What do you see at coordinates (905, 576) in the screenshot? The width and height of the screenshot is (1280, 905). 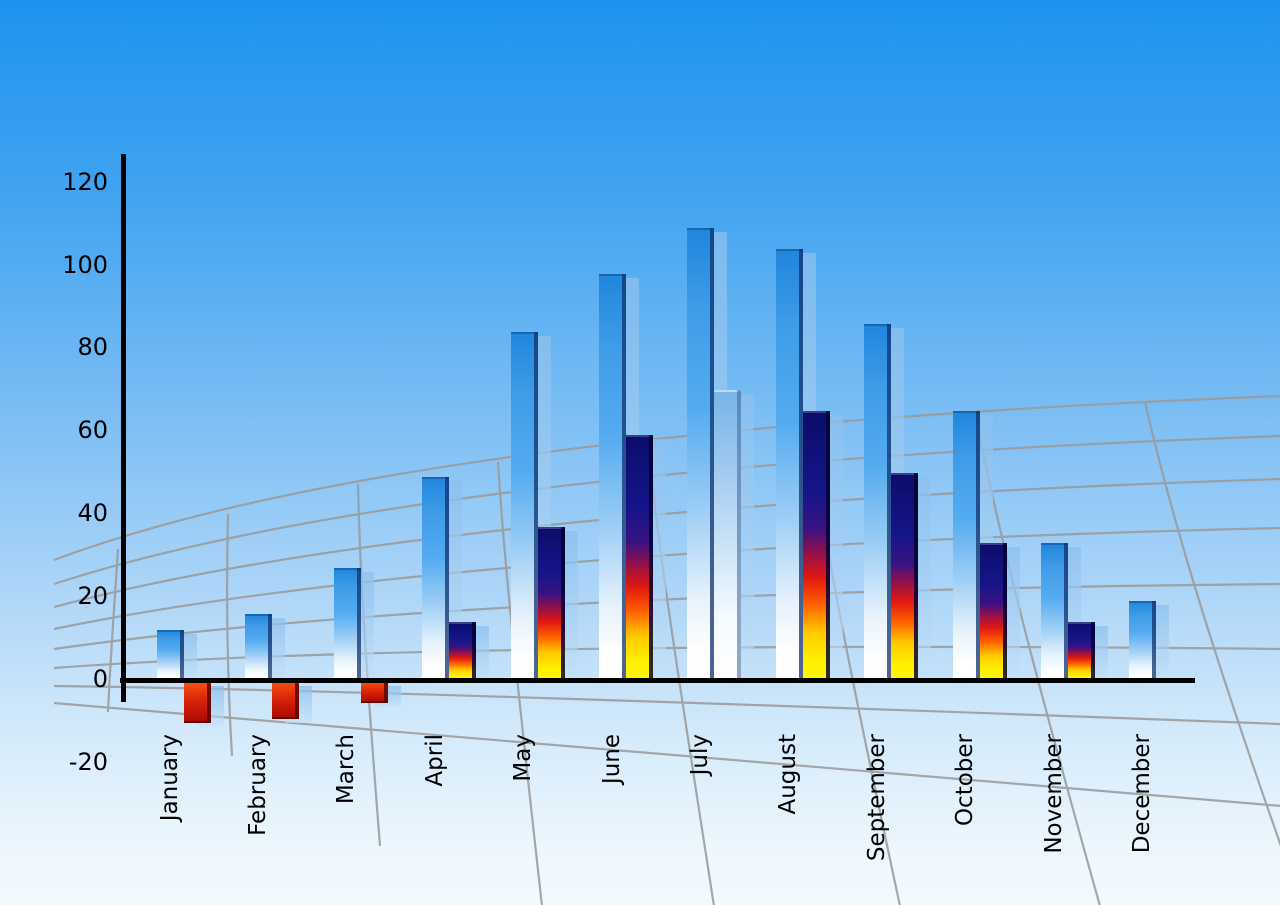 I see `bar-september-secondary` at bounding box center [905, 576].